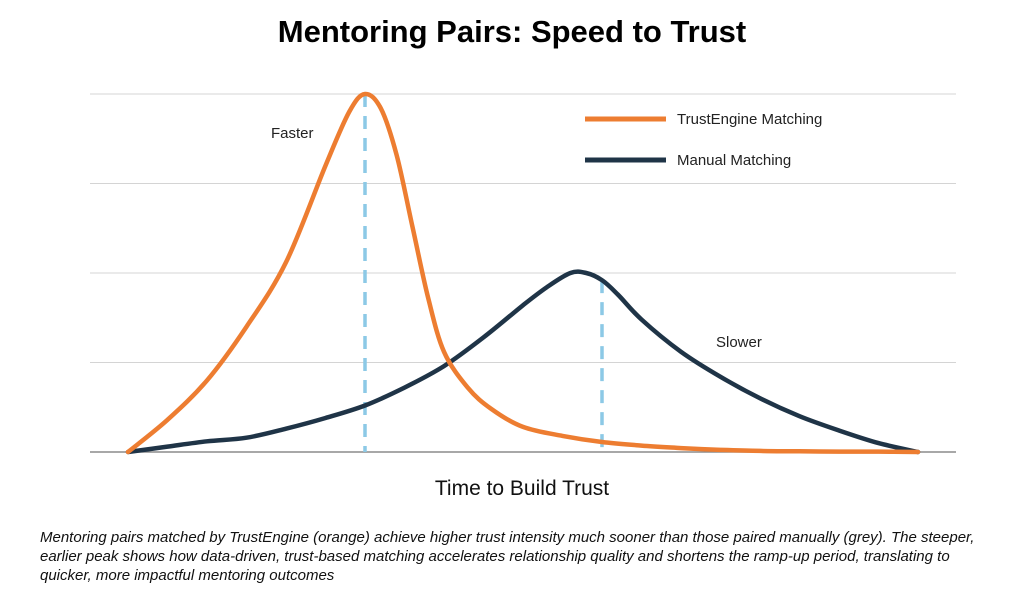 The image size is (1024, 603). Describe the element at coordinates (739, 342) in the screenshot. I see `annotation-slower: Slower` at that location.